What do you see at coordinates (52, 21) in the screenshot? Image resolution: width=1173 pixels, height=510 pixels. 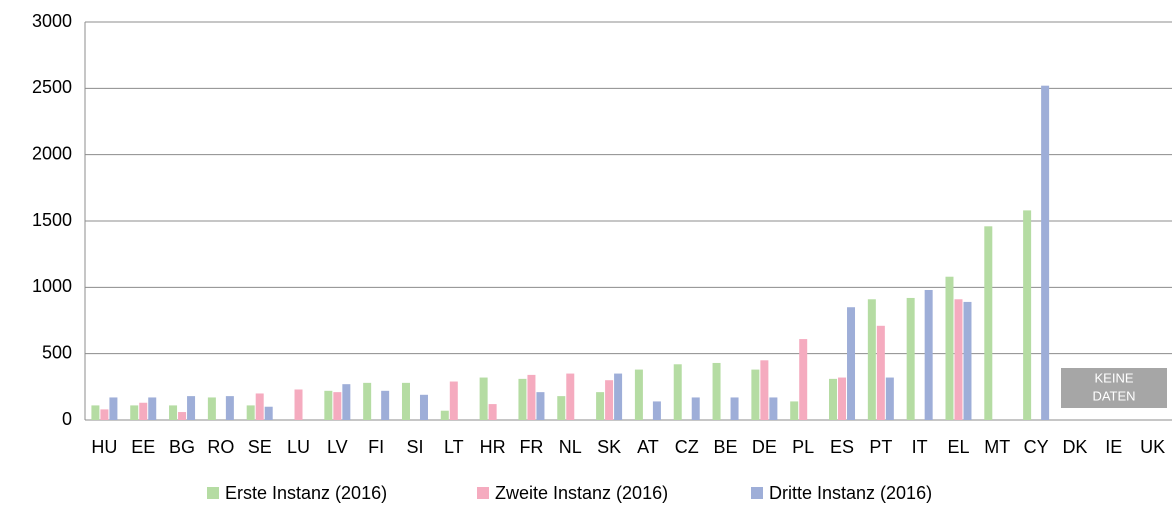 I see `y-tick-label: 3000` at bounding box center [52, 21].